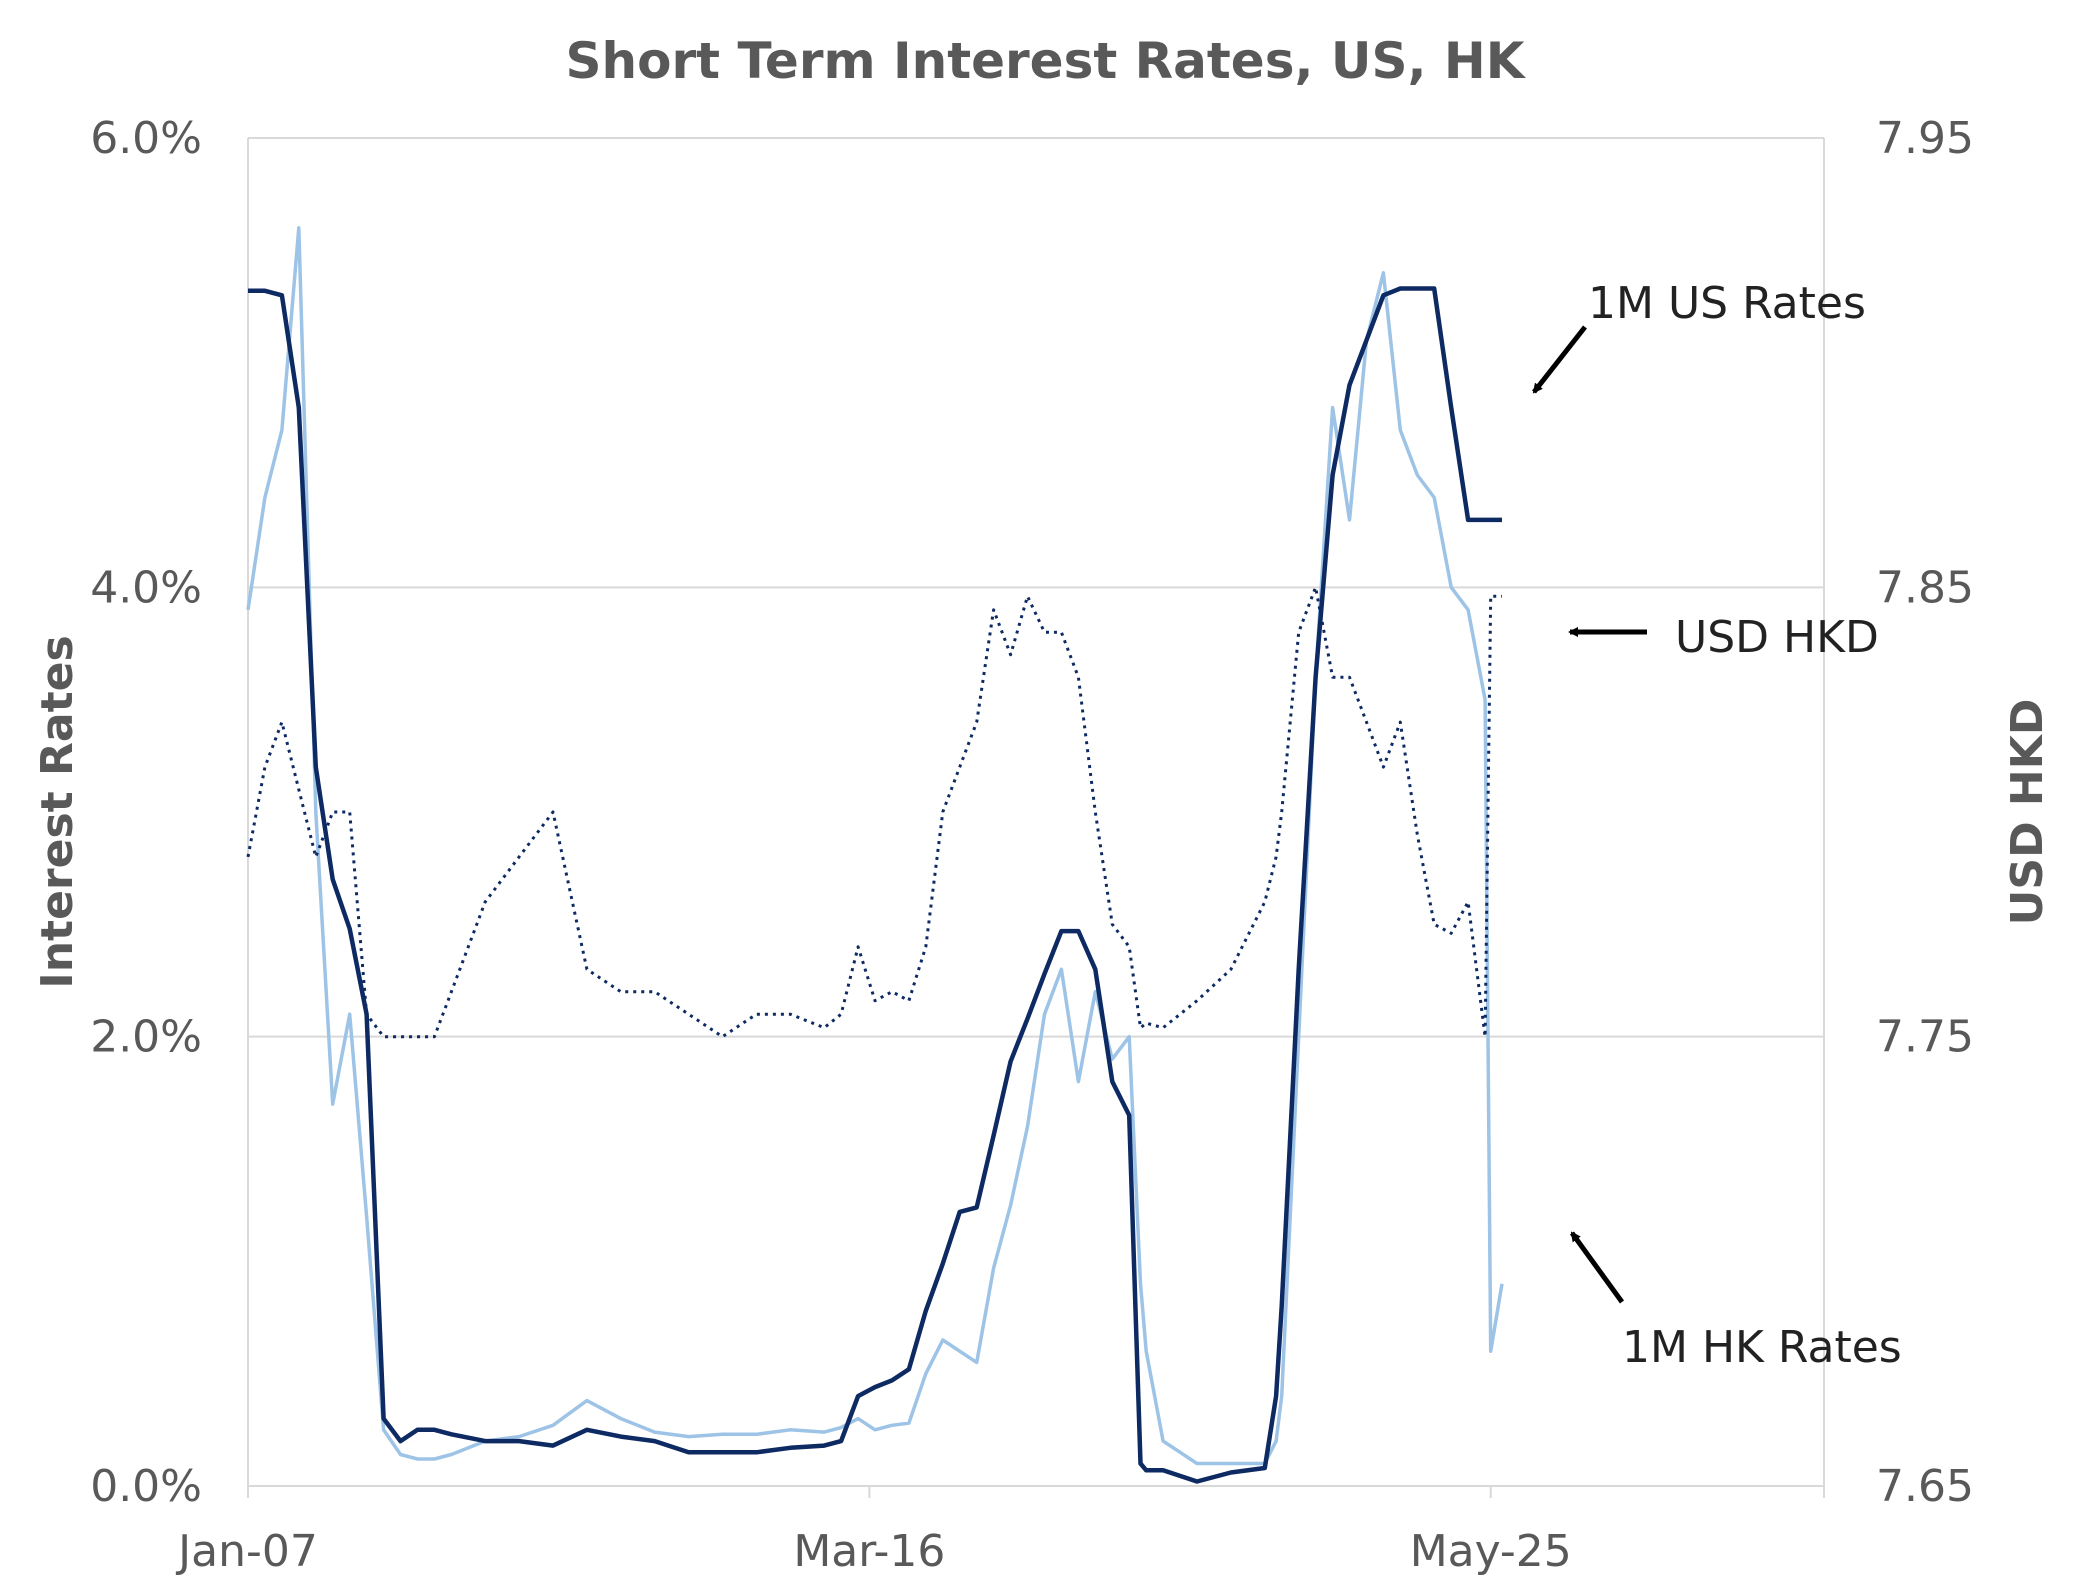  Describe the element at coordinates (1727, 303) in the screenshot. I see `annotation-us-rates: 1M US Rates` at that location.